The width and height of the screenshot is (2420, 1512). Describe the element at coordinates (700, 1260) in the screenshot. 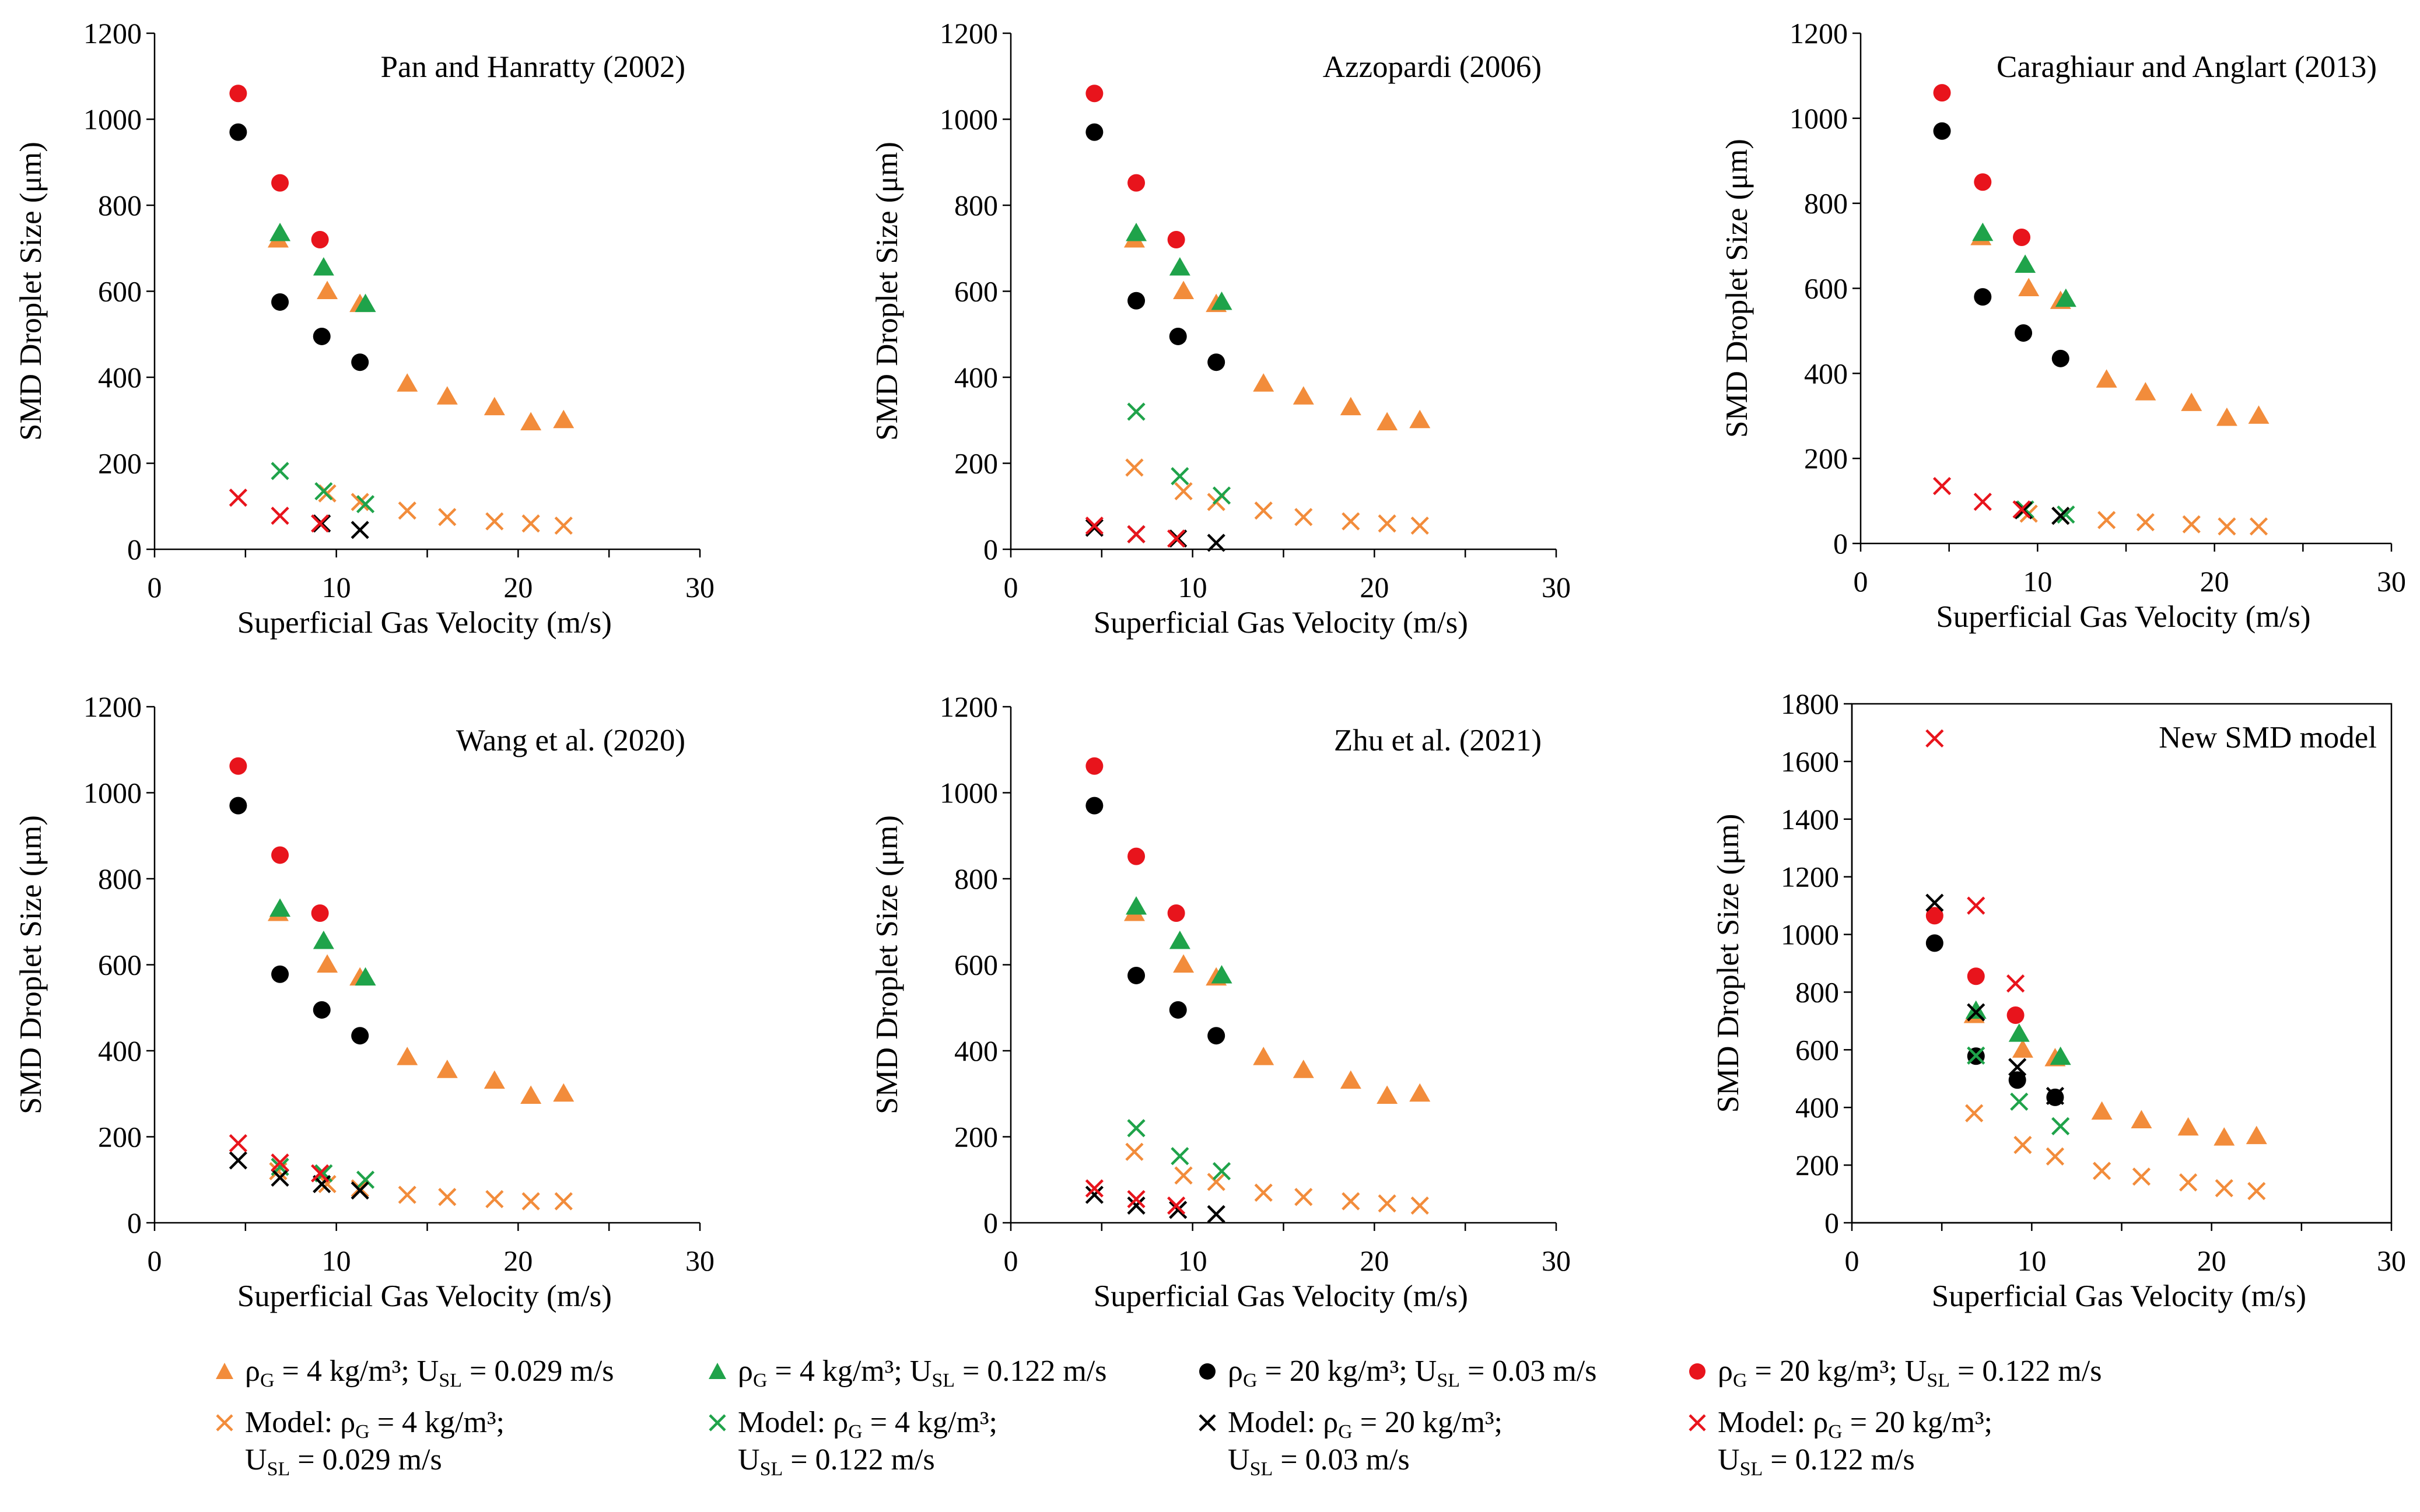

I see `x-tick-label: 30` at that location.